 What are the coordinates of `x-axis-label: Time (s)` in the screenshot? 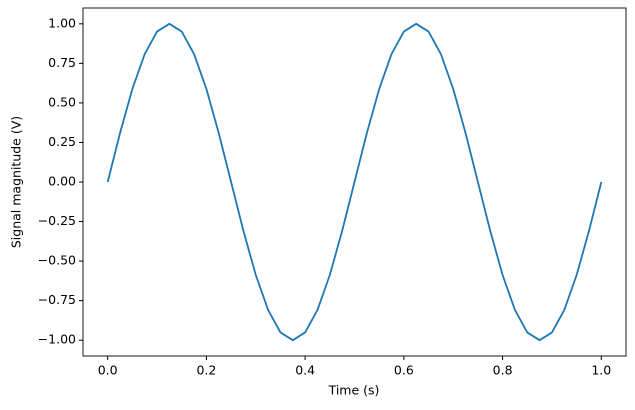 It's located at (354, 390).